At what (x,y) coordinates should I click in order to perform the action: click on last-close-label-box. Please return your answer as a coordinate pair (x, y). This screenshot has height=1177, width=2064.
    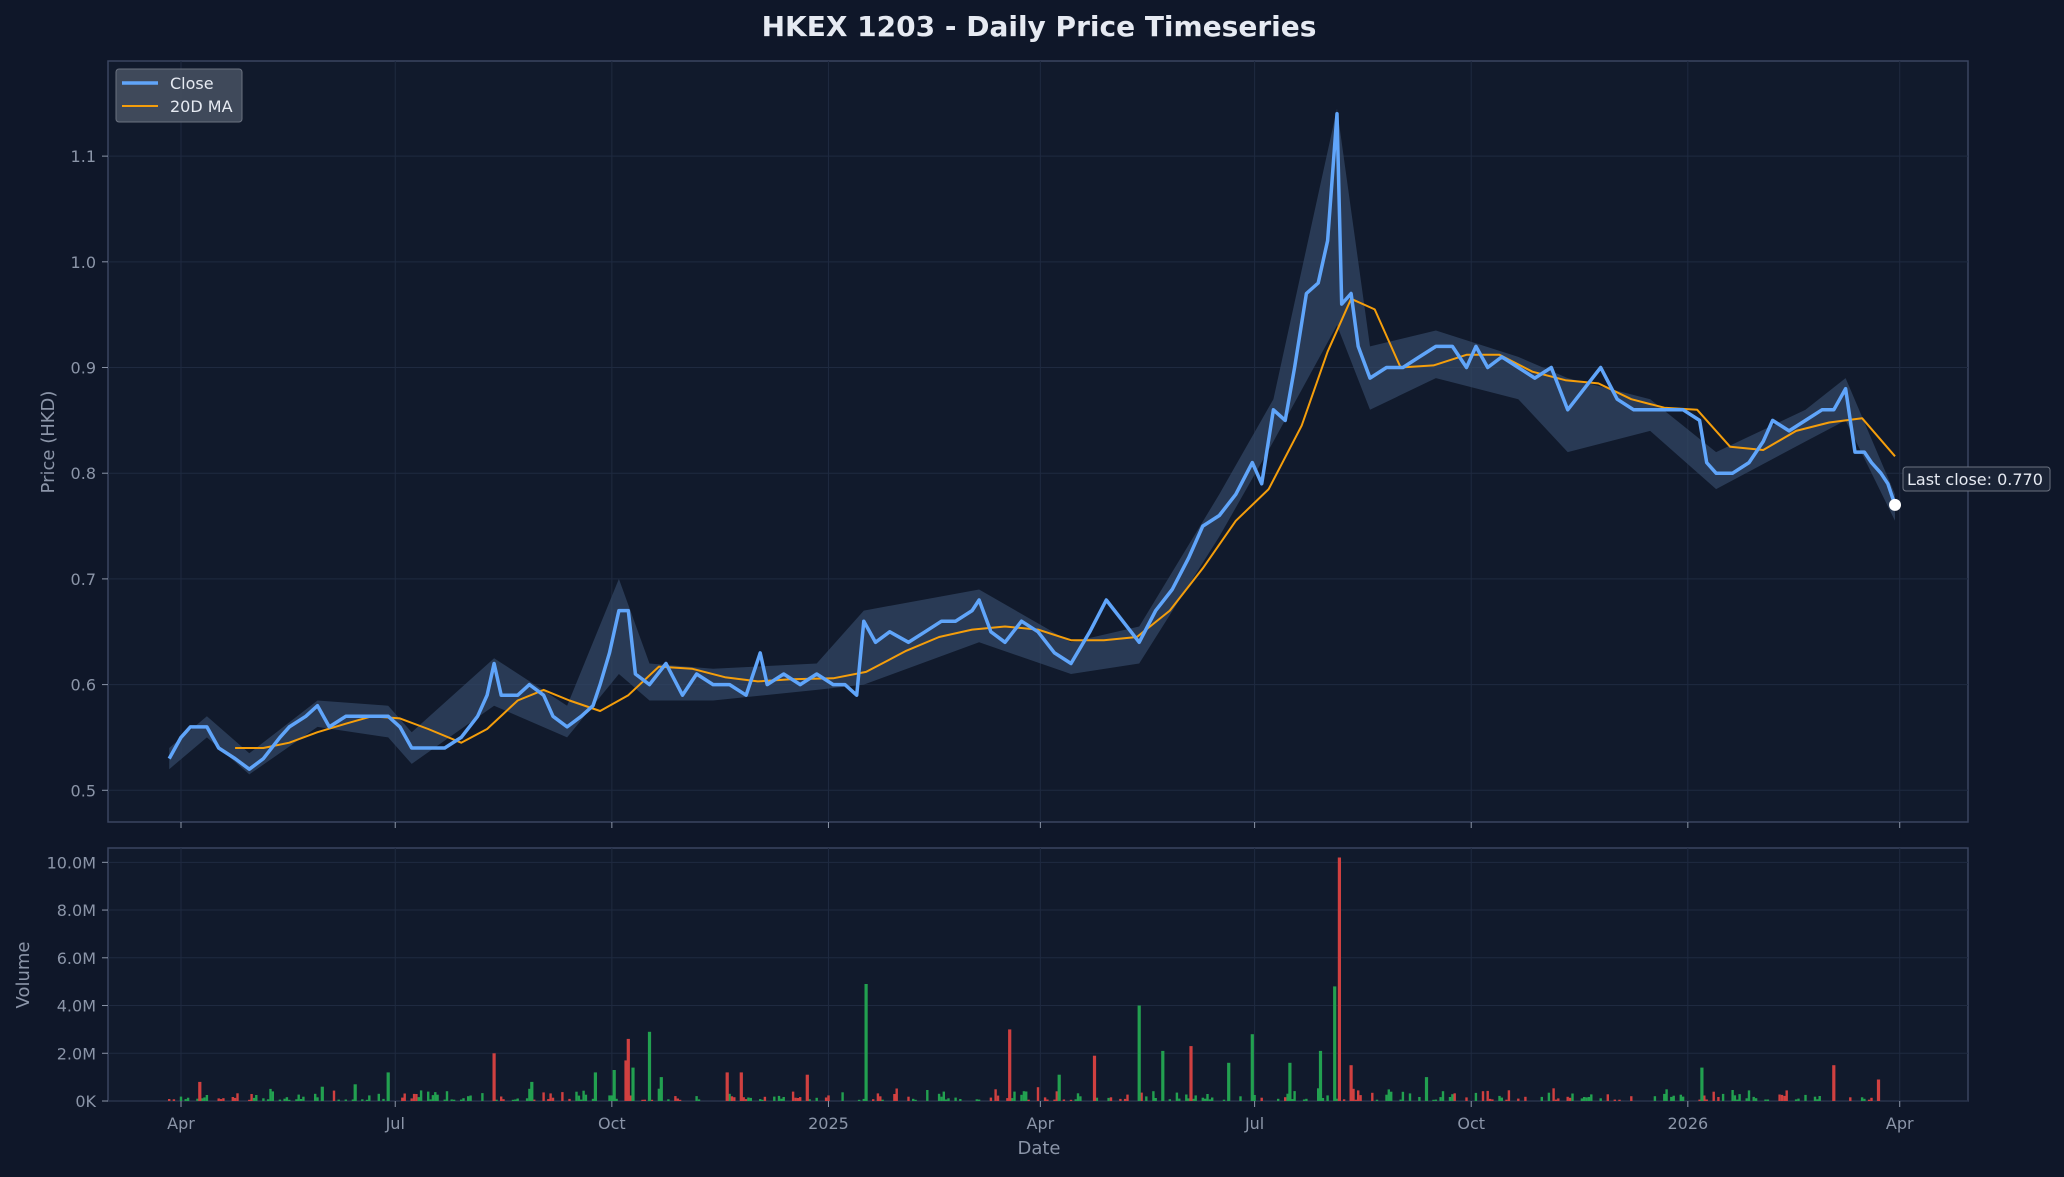
    Looking at the image, I should click on (1976, 479).